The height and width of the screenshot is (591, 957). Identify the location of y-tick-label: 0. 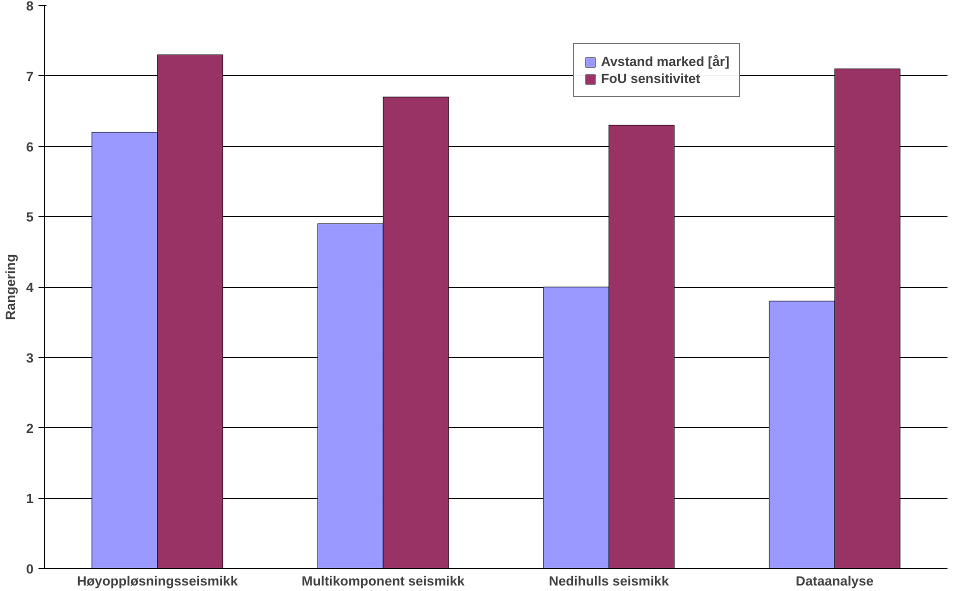
(30, 569).